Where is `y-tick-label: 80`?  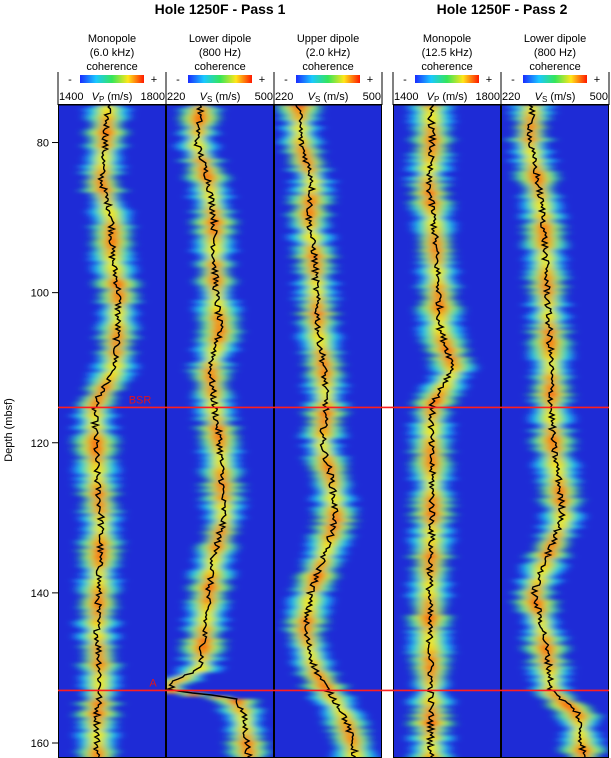
y-tick-label: 80 is located at coordinates (43, 144).